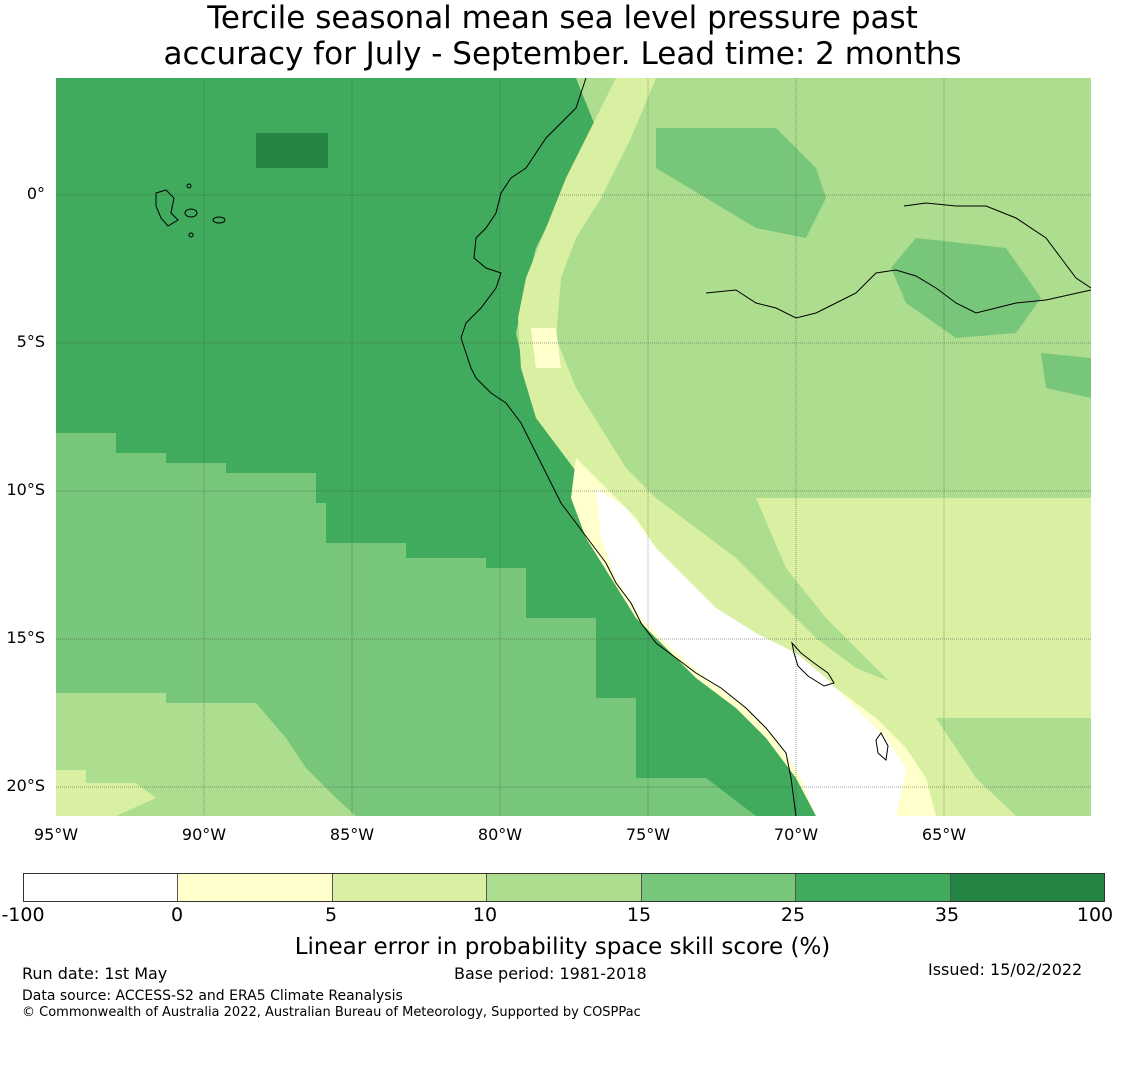 This screenshot has height=1065, width=1125. Describe the element at coordinates (751, 652) in the screenshot. I see `region-negative` at that location.